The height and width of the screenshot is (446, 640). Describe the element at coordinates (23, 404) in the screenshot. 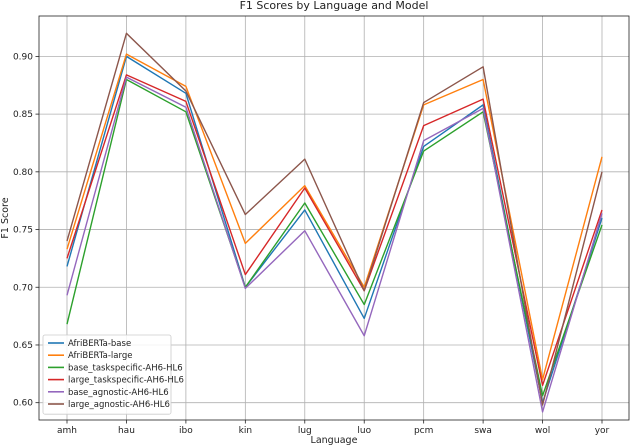

I see `y-tick-label: 0.60` at that location.